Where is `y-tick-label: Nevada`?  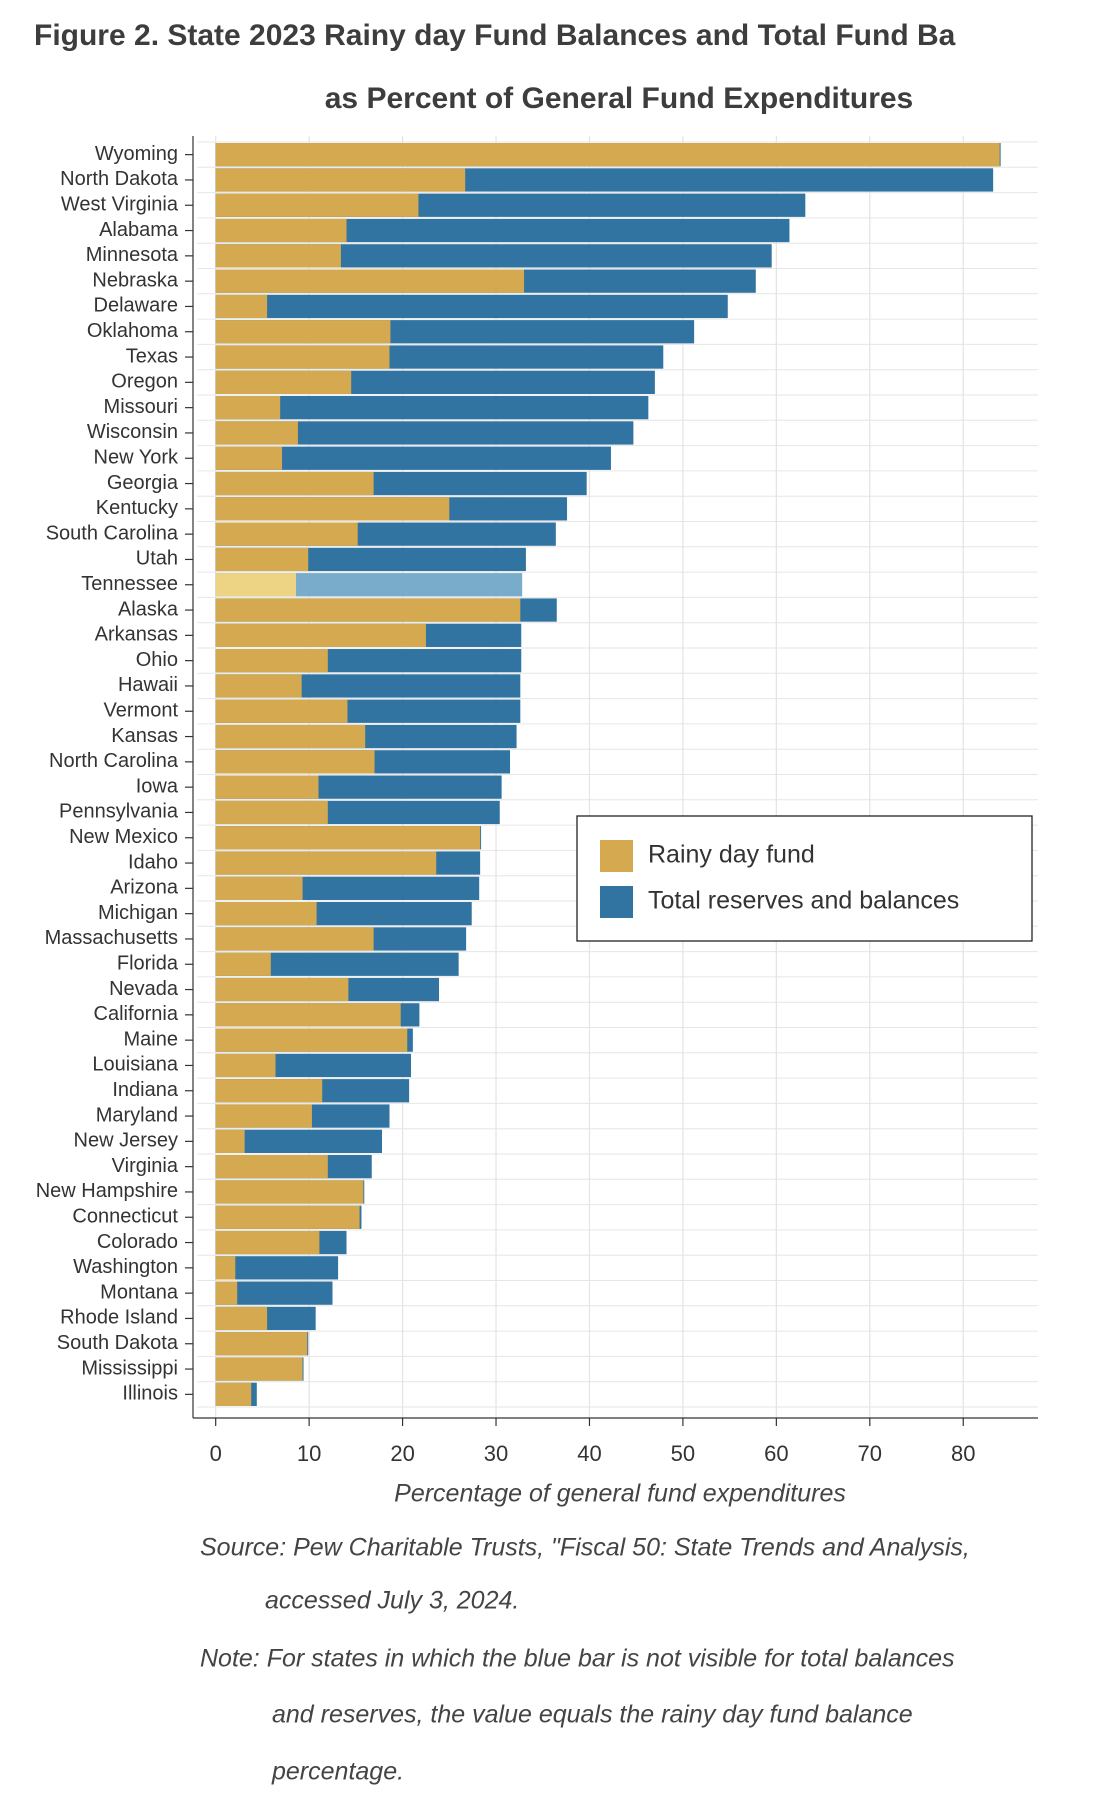 y-tick-label: Nevada is located at coordinates (144, 989).